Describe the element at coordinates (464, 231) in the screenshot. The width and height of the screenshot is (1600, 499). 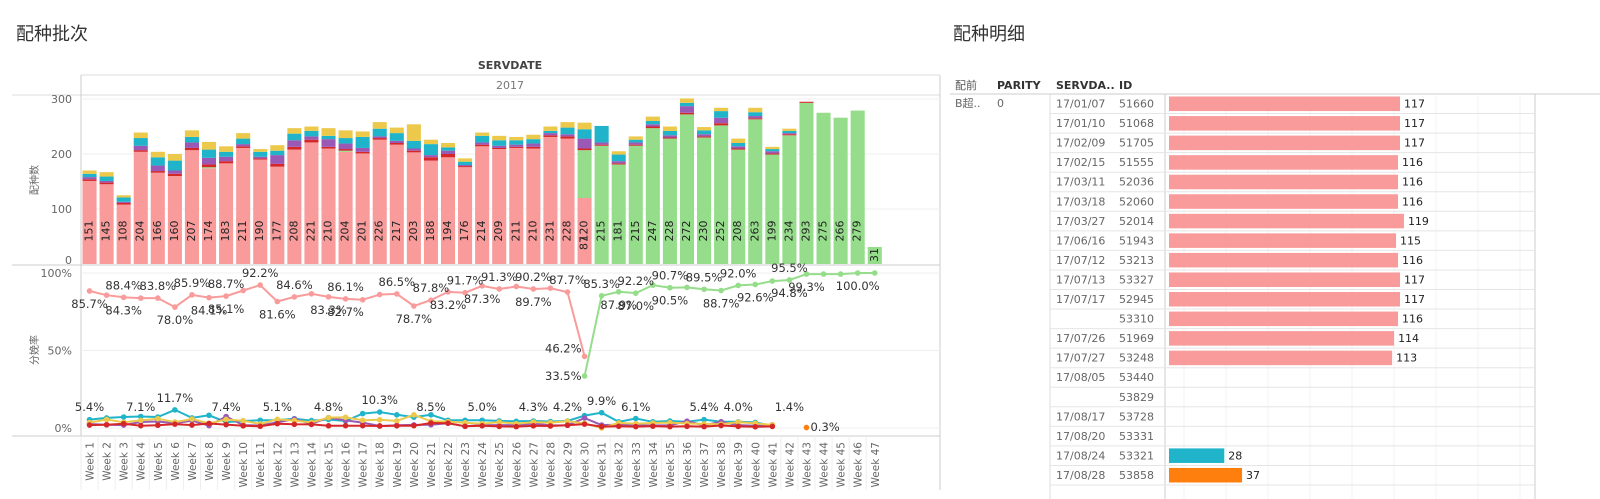
I see `bar-value-label: 176` at that location.